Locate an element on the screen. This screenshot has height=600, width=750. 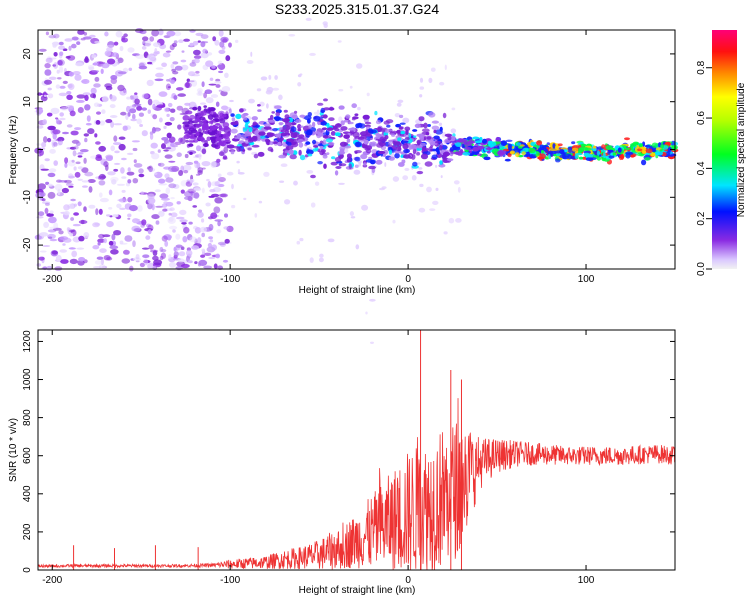
snr-y-label: SNR (10 * v/v) is located at coordinates (13, 450).